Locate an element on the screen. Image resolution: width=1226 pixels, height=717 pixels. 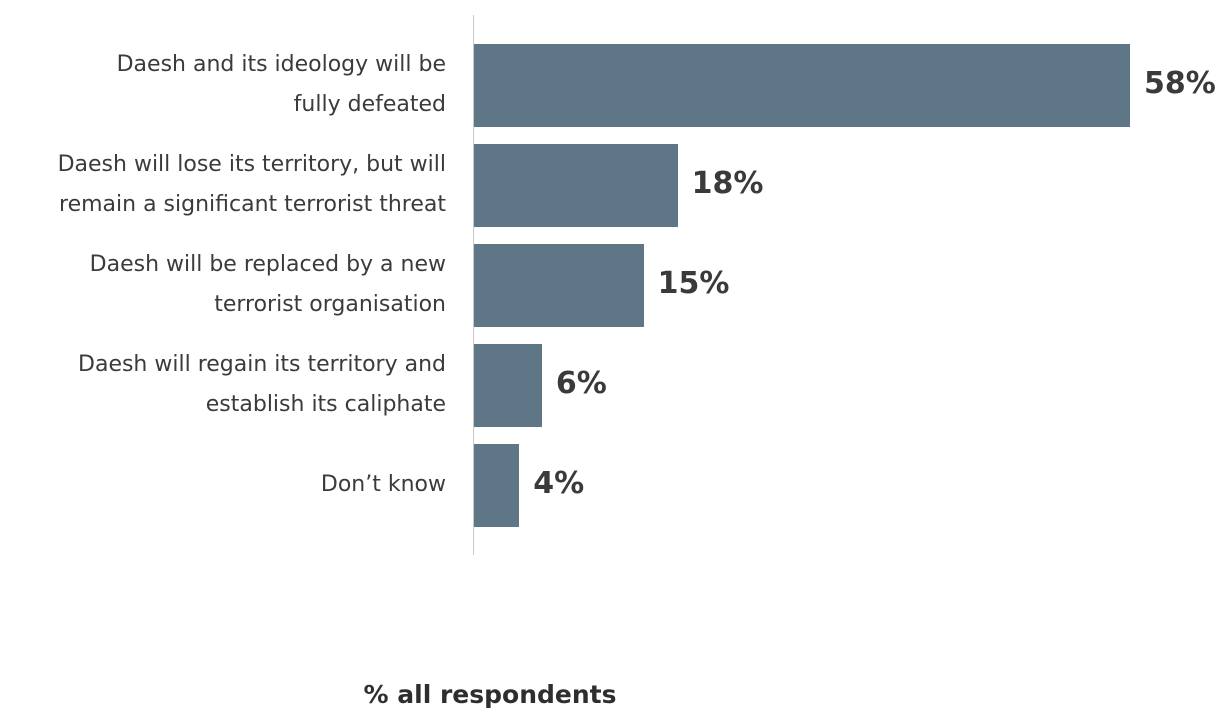
category-label: Don’t know is located at coordinates (383, 484).